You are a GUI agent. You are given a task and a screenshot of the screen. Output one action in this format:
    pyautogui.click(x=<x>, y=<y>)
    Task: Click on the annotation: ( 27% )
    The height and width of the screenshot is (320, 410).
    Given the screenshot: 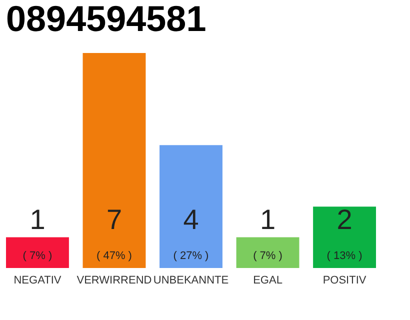 What is the action you would take?
    pyautogui.click(x=191, y=256)
    